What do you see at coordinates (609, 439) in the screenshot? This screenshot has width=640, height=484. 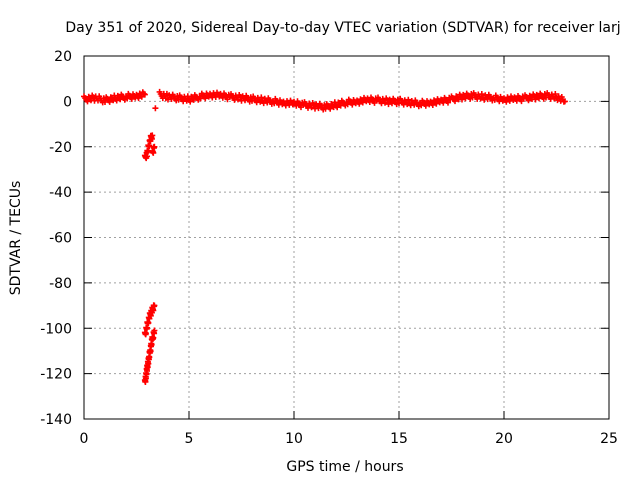 I see `x-tick-label: 25` at bounding box center [609, 439].